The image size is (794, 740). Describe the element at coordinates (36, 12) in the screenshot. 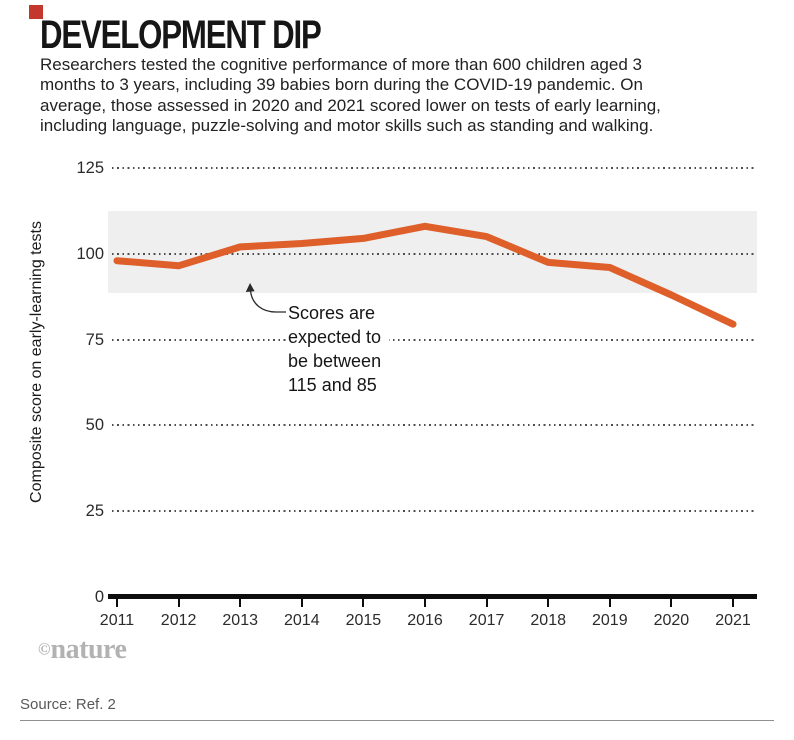

I see `brand-accent-square-icon` at that location.